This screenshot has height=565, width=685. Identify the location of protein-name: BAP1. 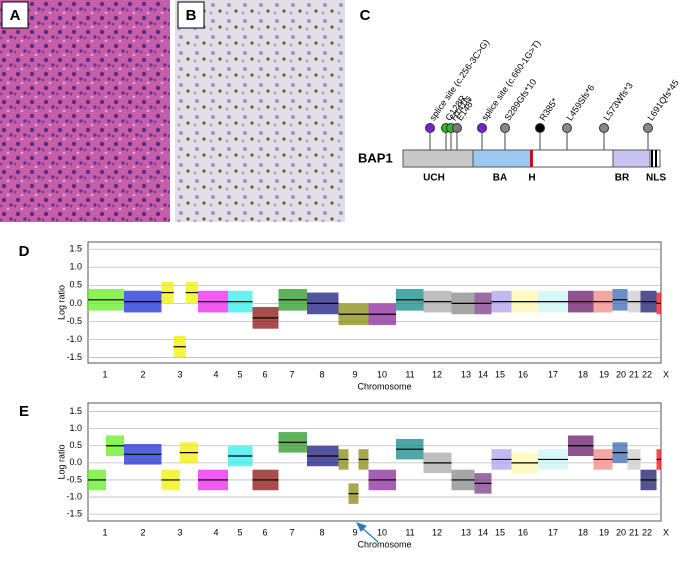
(375, 157).